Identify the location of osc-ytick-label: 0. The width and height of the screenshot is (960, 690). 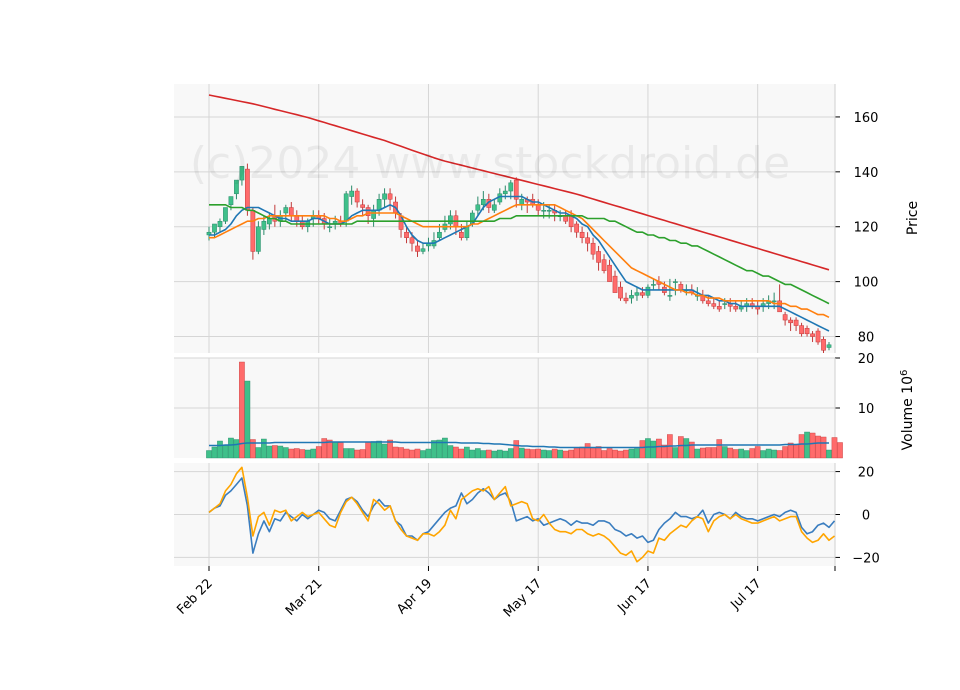
(866, 516).